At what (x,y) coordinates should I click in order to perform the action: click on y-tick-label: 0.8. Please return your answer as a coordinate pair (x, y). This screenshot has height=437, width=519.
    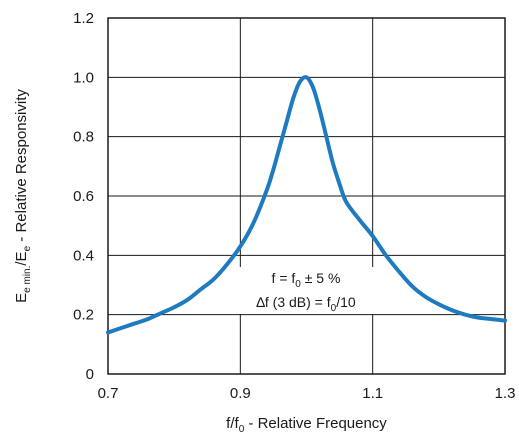
    Looking at the image, I should click on (83, 137).